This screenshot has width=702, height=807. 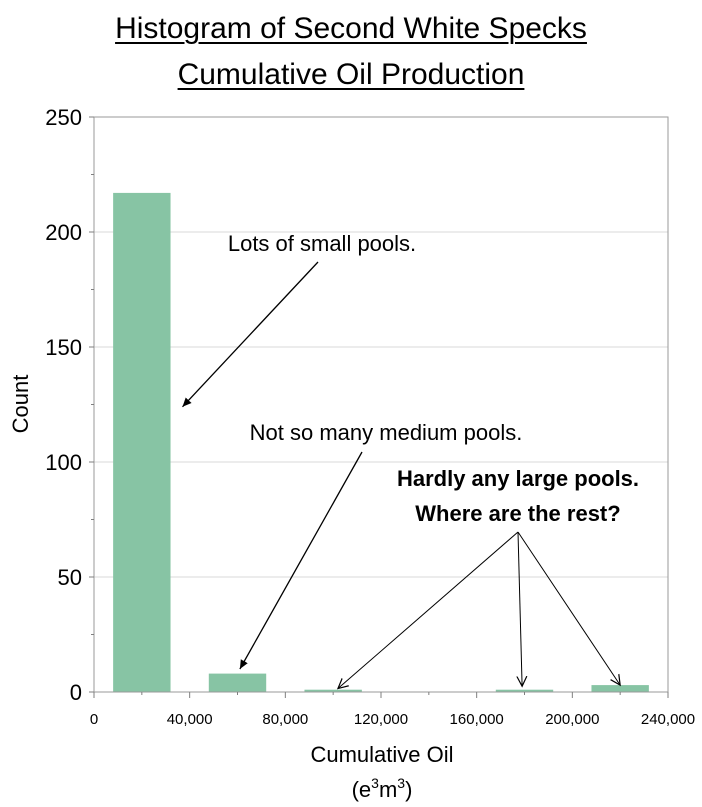 What do you see at coordinates (668, 719) in the screenshot?
I see `x-tick-label: 240,000` at bounding box center [668, 719].